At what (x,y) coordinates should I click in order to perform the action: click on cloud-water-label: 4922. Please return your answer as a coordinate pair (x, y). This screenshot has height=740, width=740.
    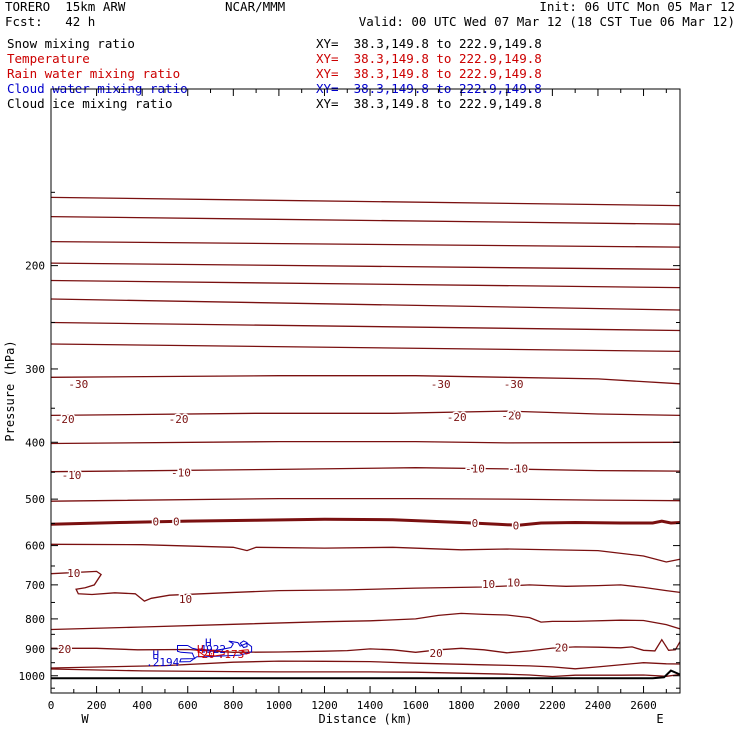
    Looking at the image, I should click on (213, 649).